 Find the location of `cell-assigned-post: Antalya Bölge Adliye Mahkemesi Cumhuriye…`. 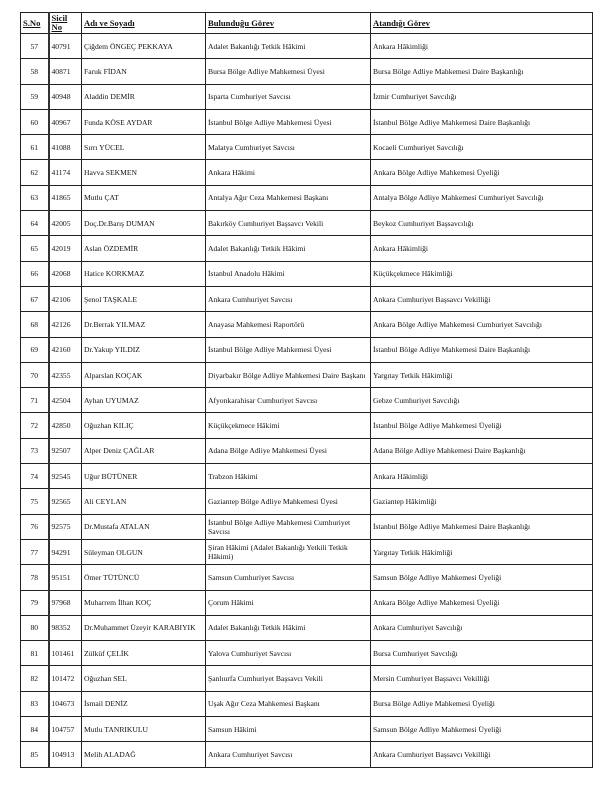

cell-assigned-post: Antalya Bölge Adliye Mahkemesi Cumhuriye… is located at coordinates (481, 198).